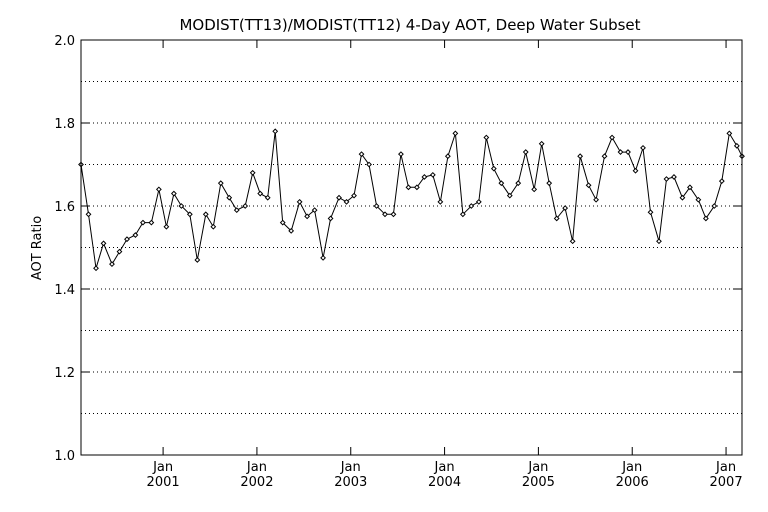  I want to click on y-tick-label: 2.0, so click(64, 41).